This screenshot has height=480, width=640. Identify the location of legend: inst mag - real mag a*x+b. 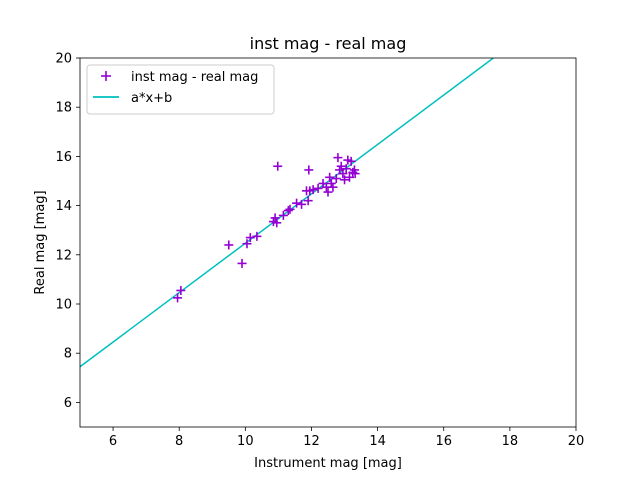
(180, 89).